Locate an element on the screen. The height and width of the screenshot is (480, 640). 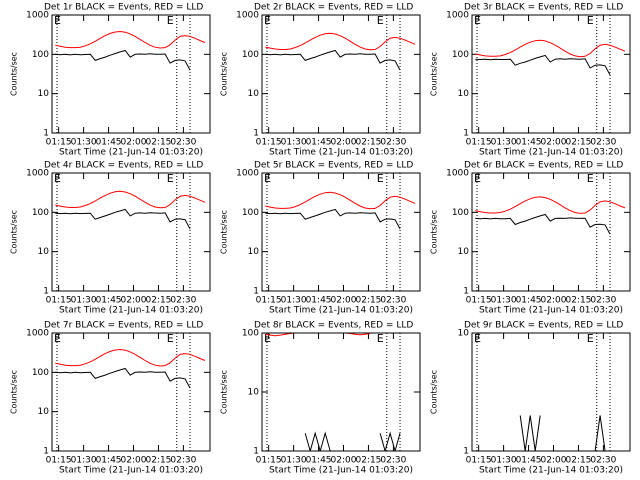
panel-title: Det 4r BLACK = Events, RED = LLD is located at coordinates (123, 166).